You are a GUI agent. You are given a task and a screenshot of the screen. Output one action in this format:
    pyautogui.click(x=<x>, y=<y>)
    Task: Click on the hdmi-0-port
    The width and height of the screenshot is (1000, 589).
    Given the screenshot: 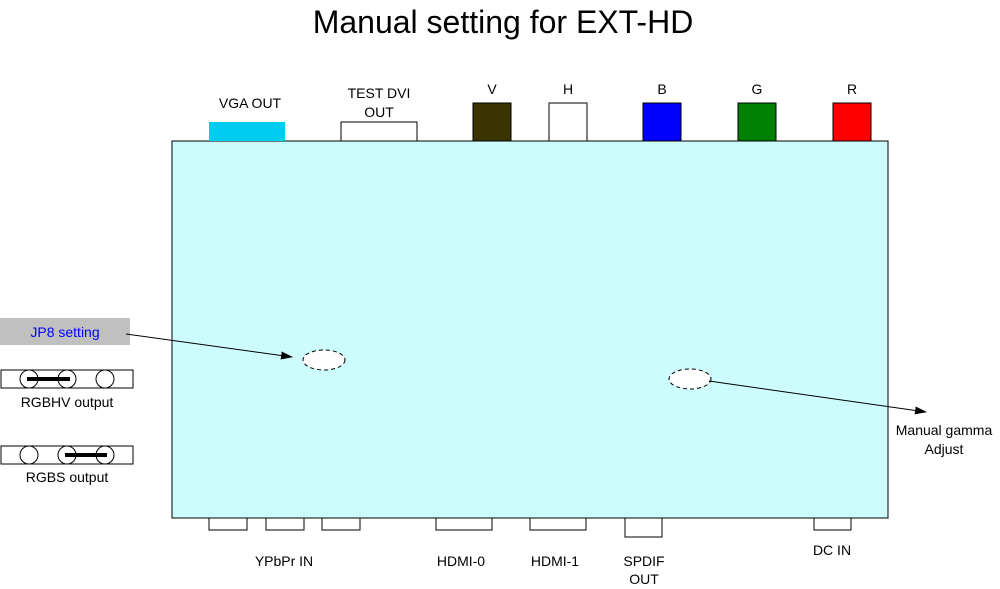 What is the action you would take?
    pyautogui.click(x=464, y=524)
    